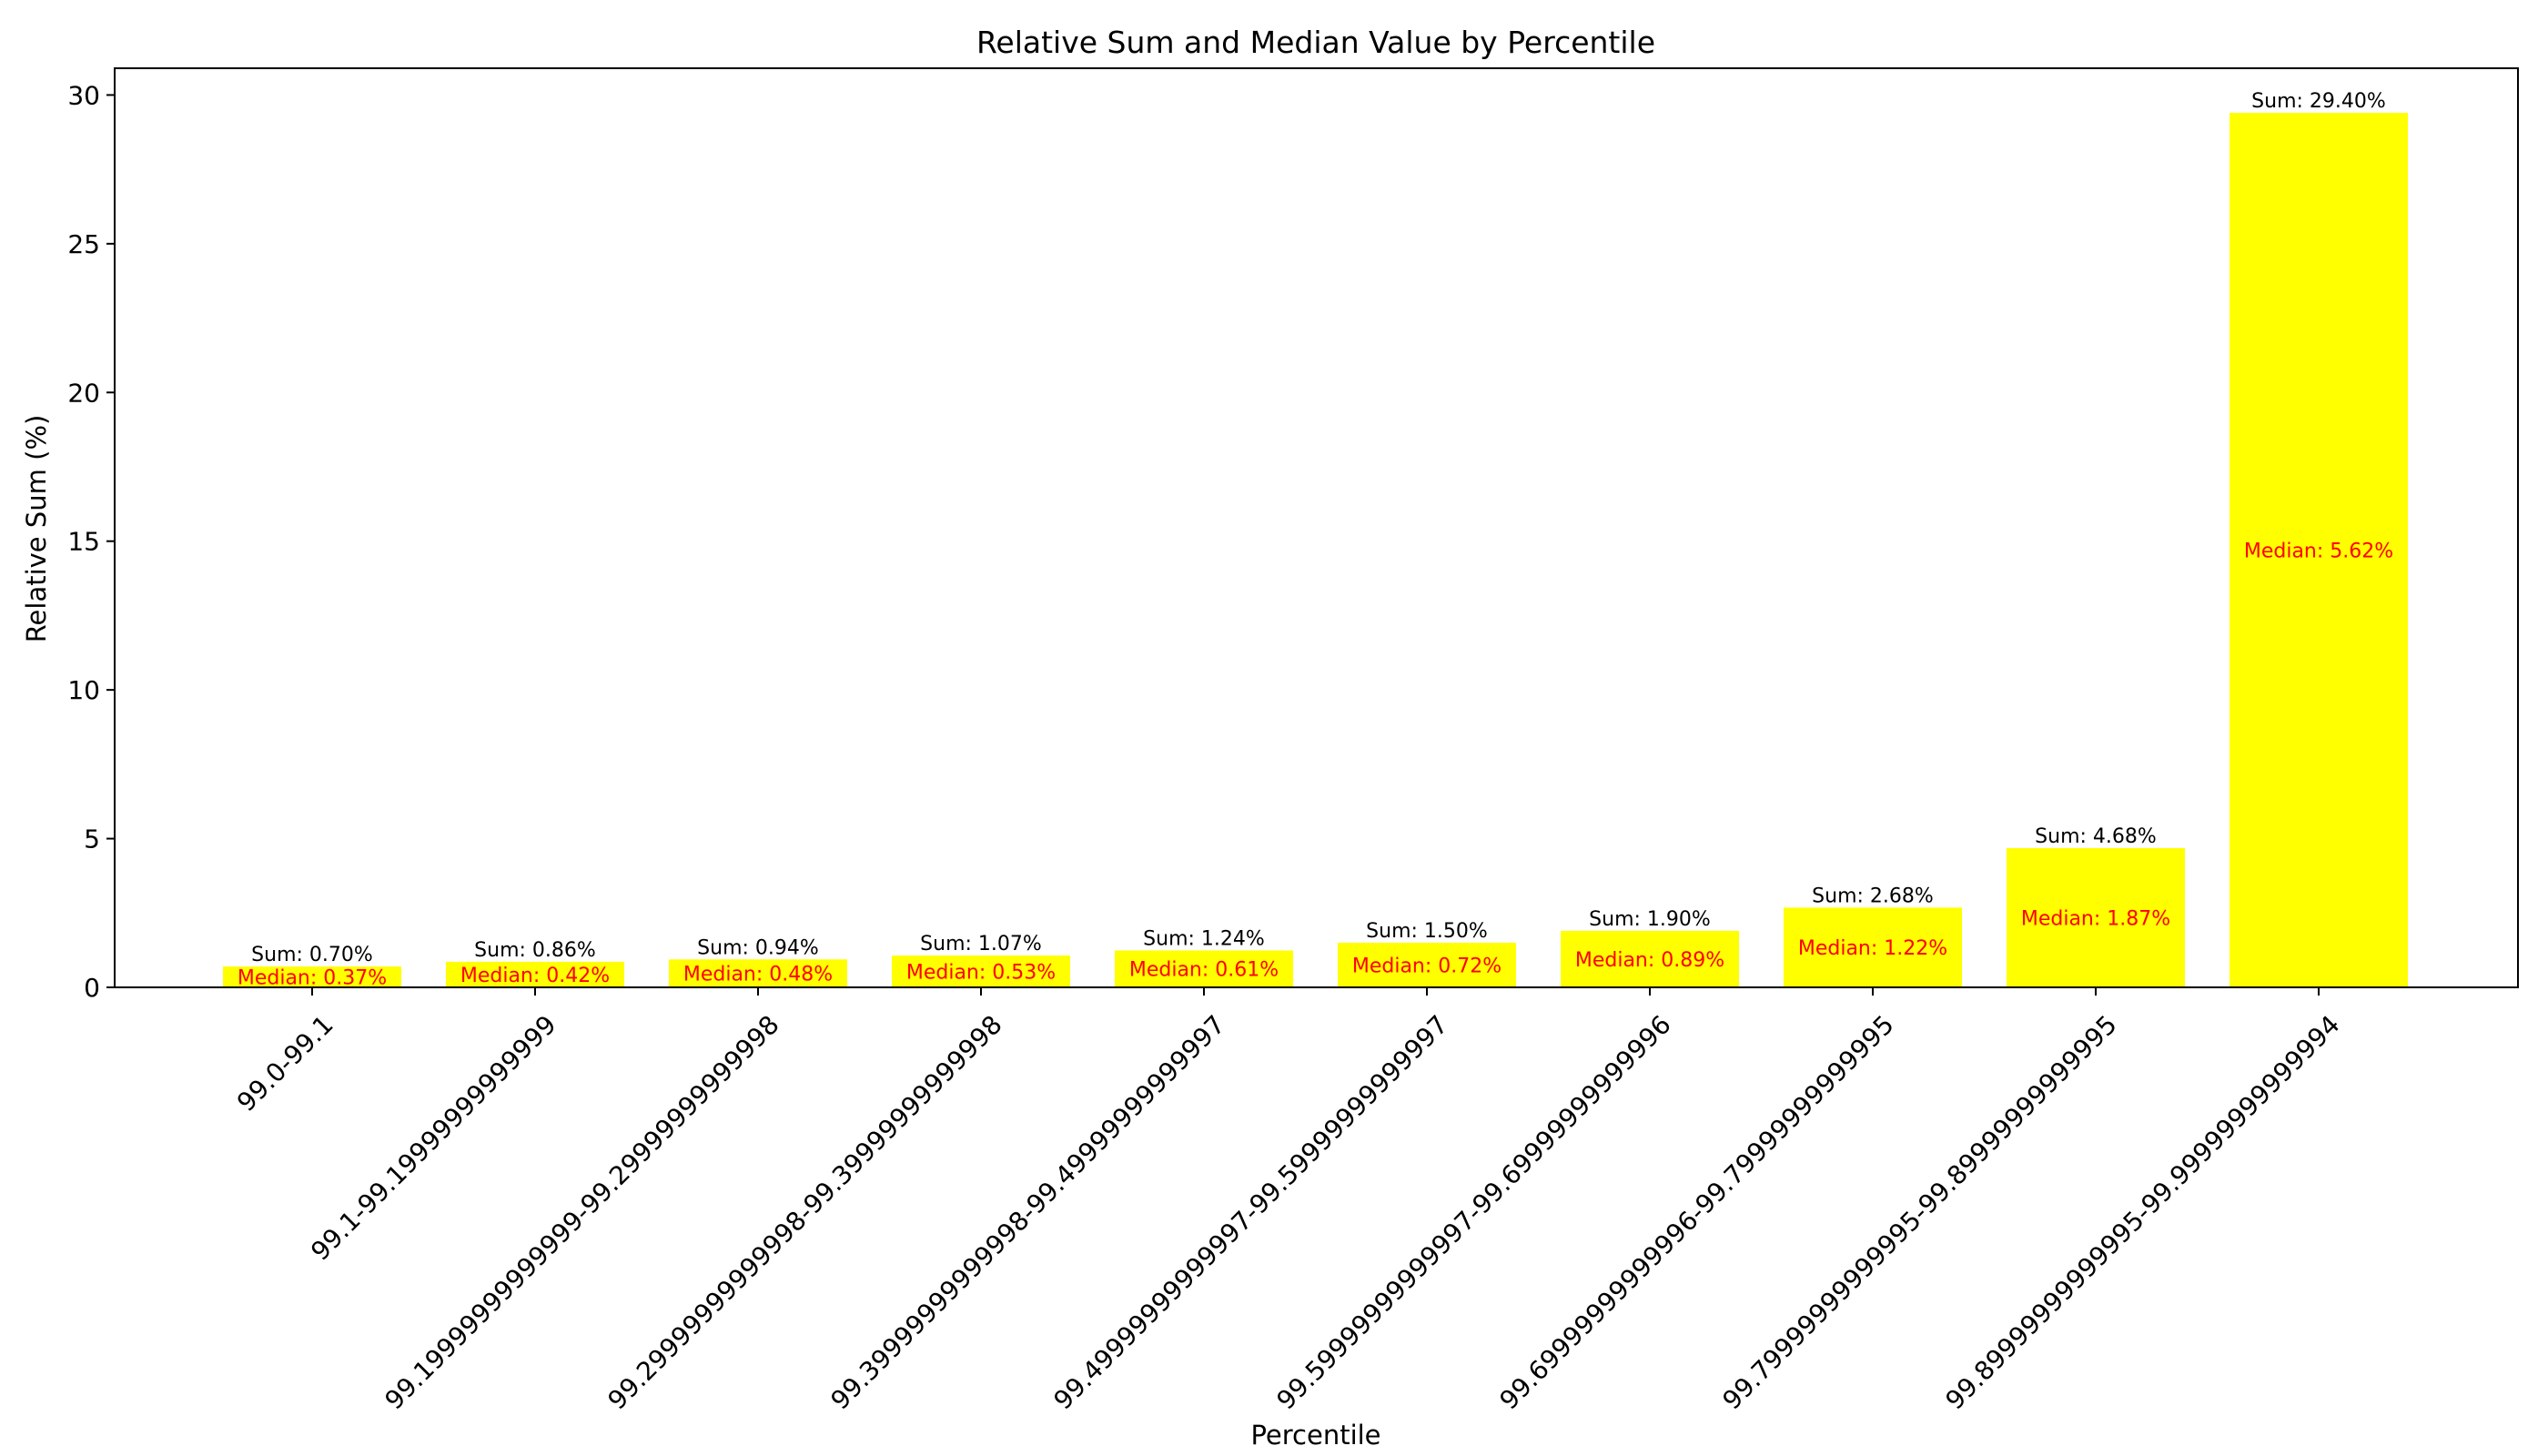 The image size is (2548, 1456). I want to click on median-data-label: Median: 0.42%, so click(535, 976).